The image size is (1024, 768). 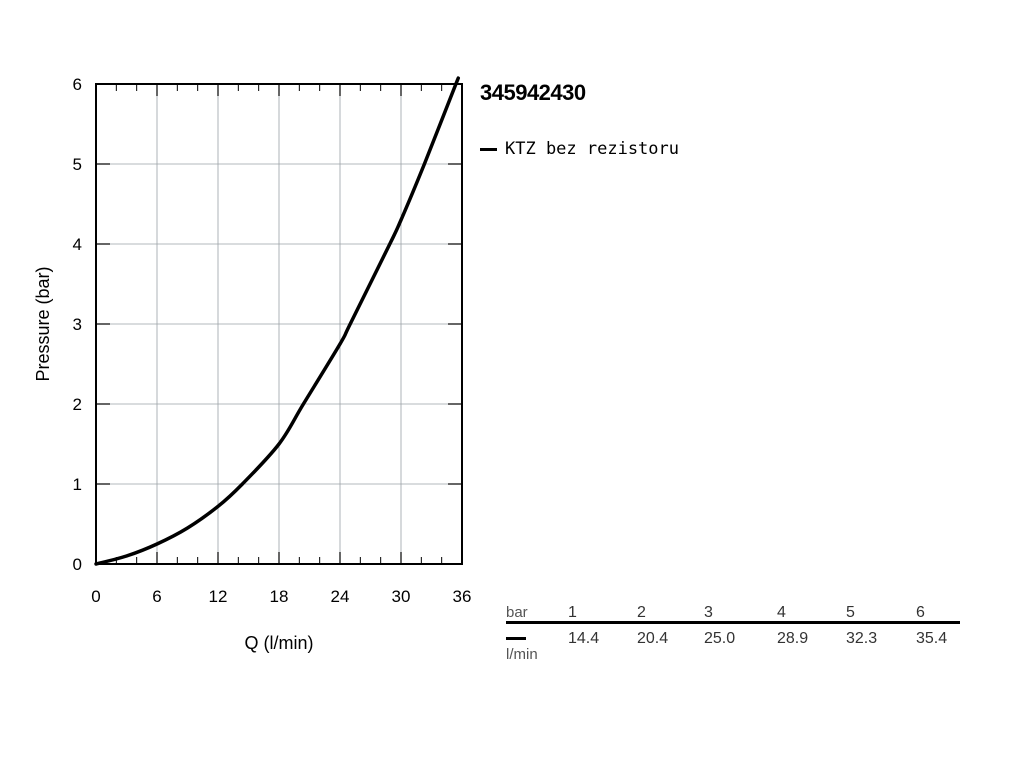 I want to click on y-tick-label: 6, so click(x=77, y=84).